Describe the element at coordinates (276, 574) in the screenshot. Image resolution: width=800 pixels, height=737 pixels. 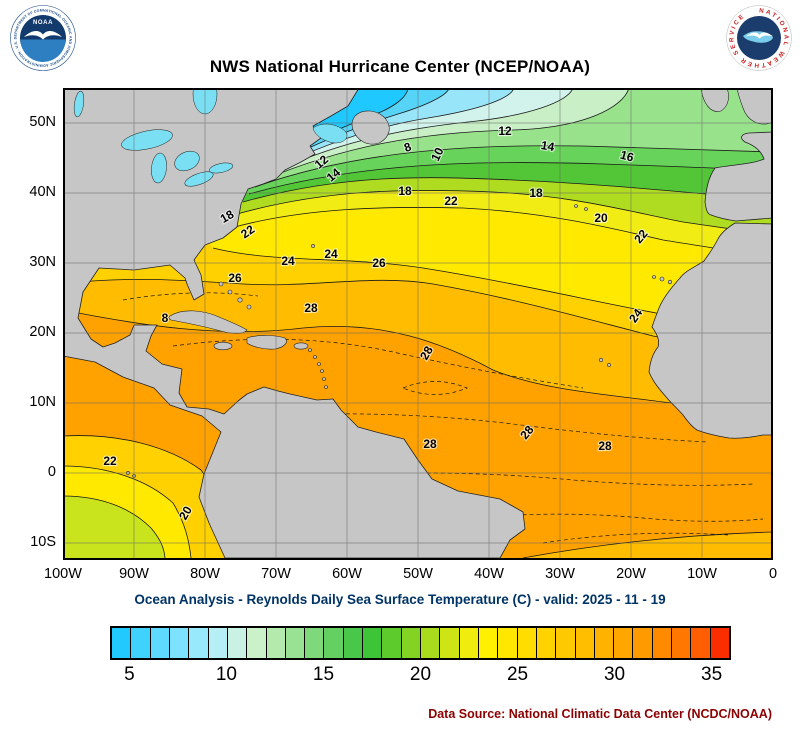
I see `x-tick-label: 70W` at that location.